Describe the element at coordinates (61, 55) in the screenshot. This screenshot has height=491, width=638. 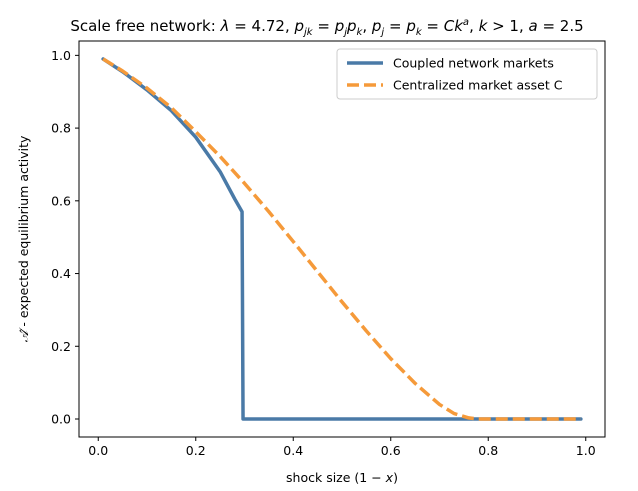
I see `y-tick-label: 1.0` at that location.